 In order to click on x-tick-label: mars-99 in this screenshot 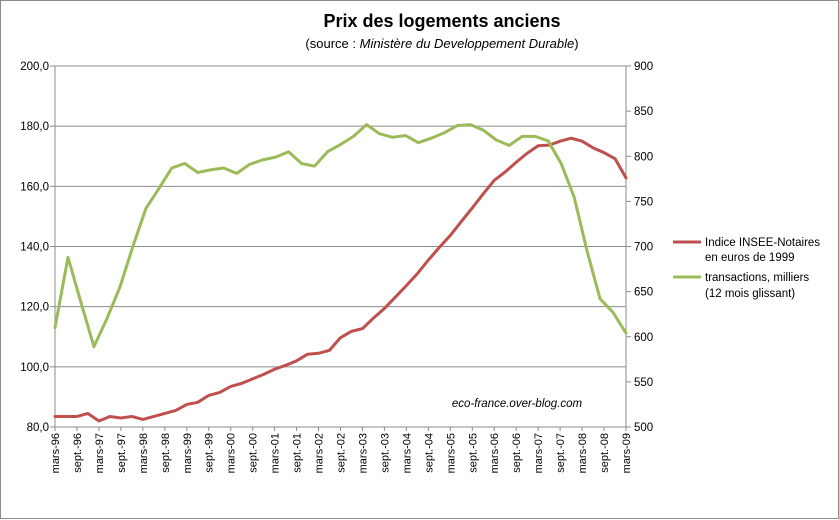, I will do `click(188, 453)`.